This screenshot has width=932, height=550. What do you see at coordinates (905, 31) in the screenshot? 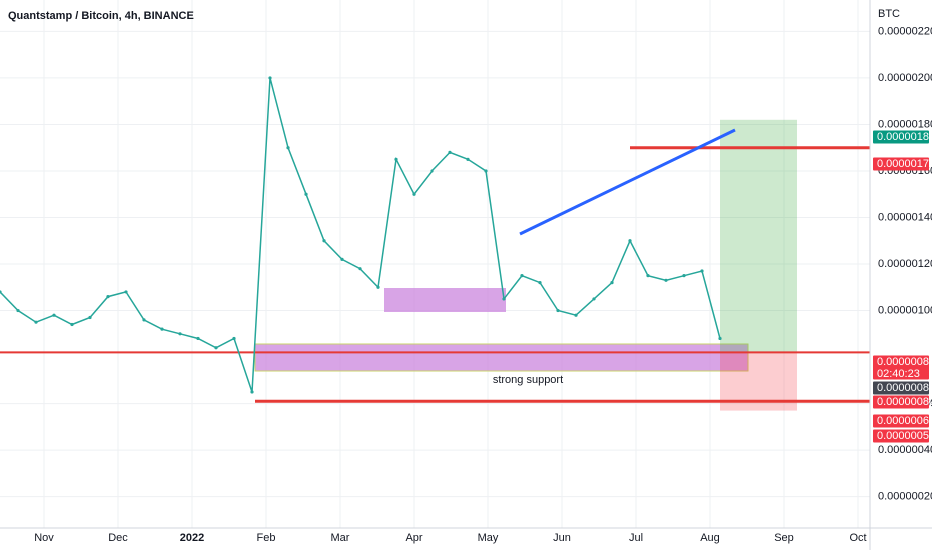
I see `y-tick-label: 0.00000220` at bounding box center [905, 31].